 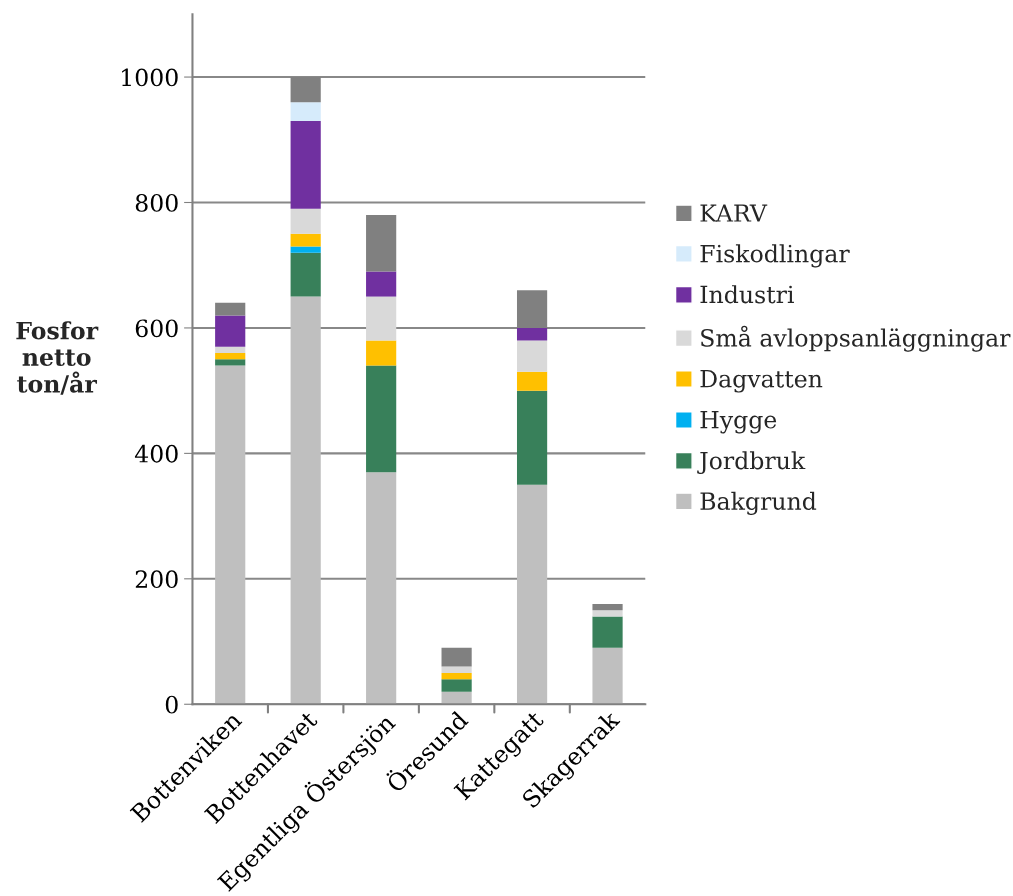 I want to click on legend-label: Hygge, so click(x=738, y=422).